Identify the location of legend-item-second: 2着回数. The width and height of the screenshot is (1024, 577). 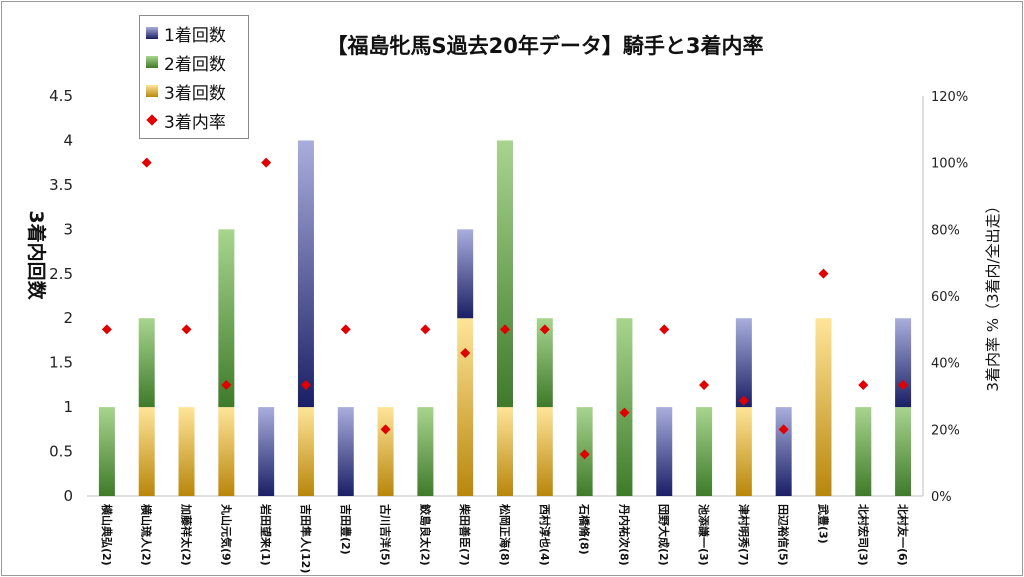
(186, 62).